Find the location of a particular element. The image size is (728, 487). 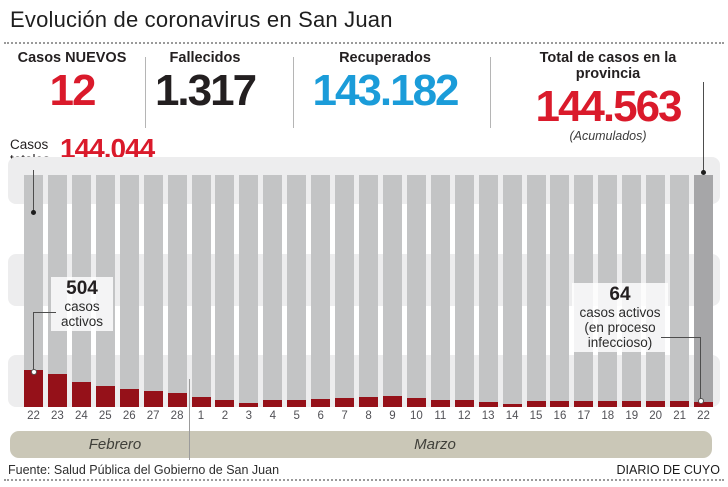

x-tick-label: 2 is located at coordinates (225, 416).